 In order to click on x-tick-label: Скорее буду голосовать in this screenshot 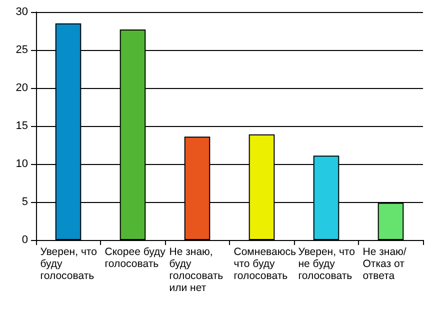, I will do `click(135, 258)`.